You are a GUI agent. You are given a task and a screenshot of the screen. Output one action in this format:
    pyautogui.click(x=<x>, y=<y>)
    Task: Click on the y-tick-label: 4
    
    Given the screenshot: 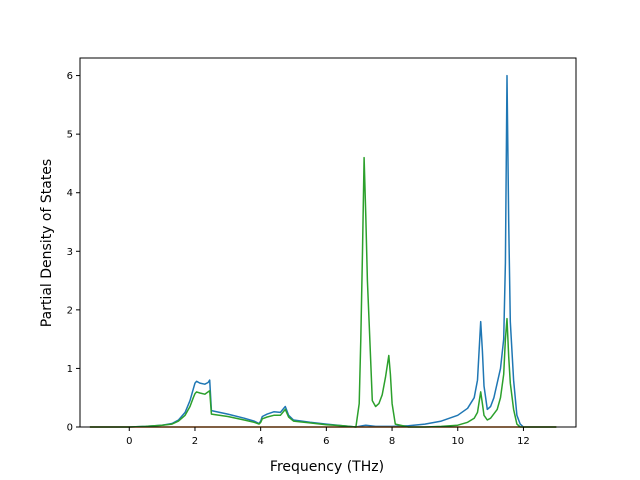 What is the action you would take?
    pyautogui.click(x=70, y=193)
    